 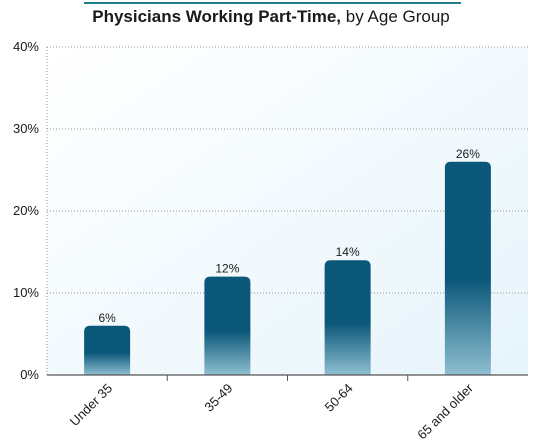 I want to click on y-tick-label: 40%, so click(x=26, y=46).